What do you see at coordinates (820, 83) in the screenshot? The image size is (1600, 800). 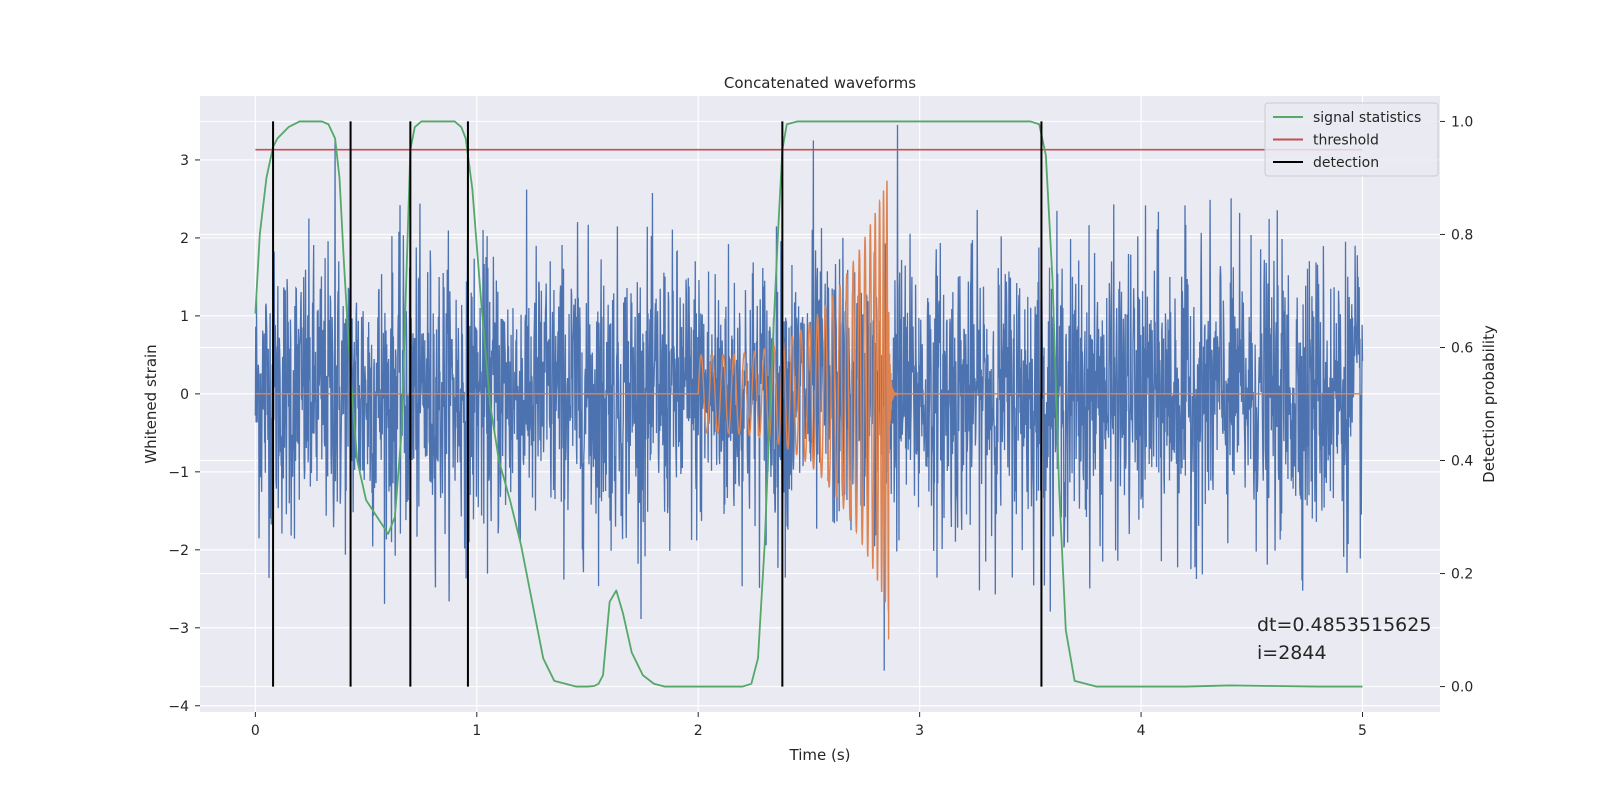 I see `chart-title: Concatenated waveforms` at bounding box center [820, 83].